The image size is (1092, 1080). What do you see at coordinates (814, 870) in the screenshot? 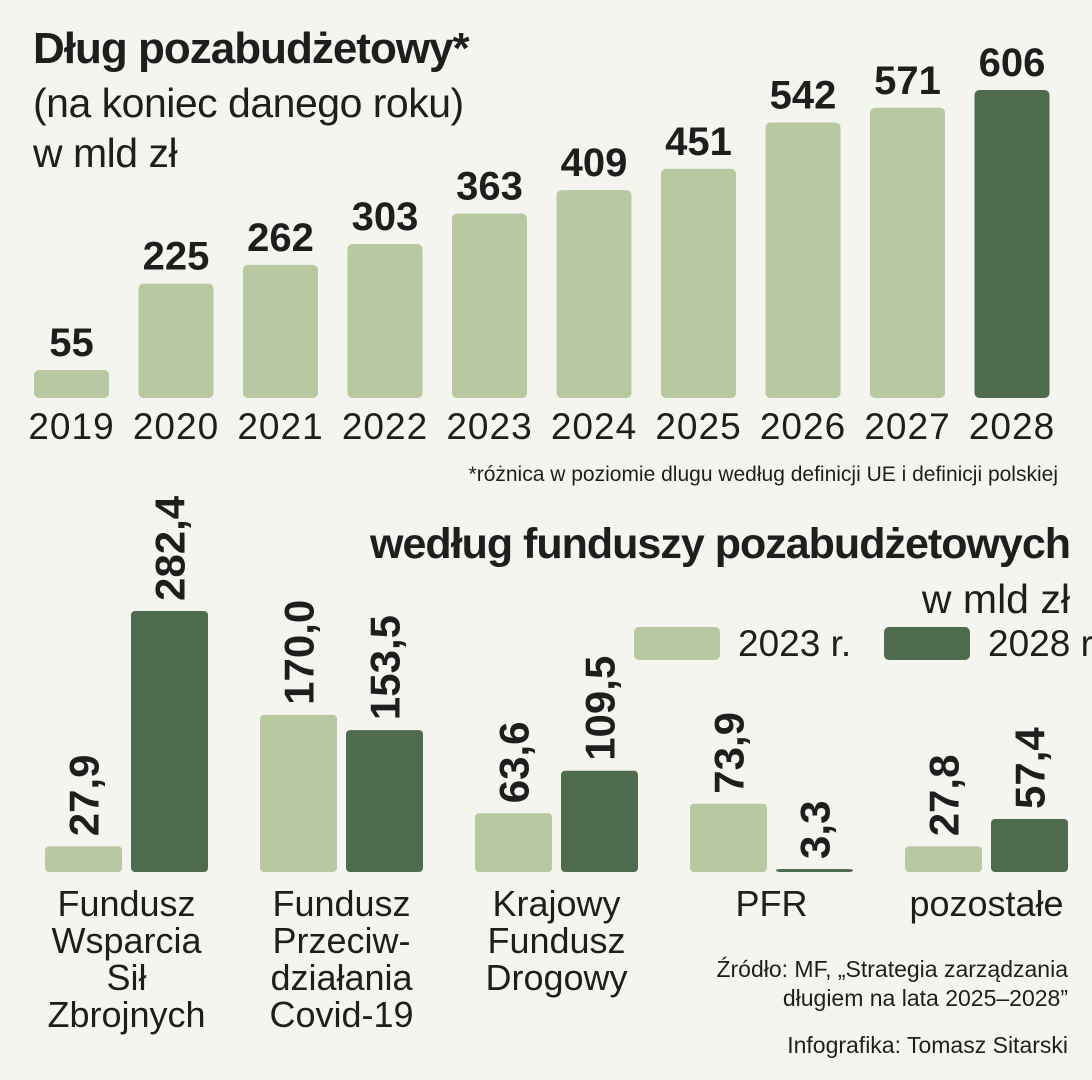
I see `bar-group3-series1` at bounding box center [814, 870].